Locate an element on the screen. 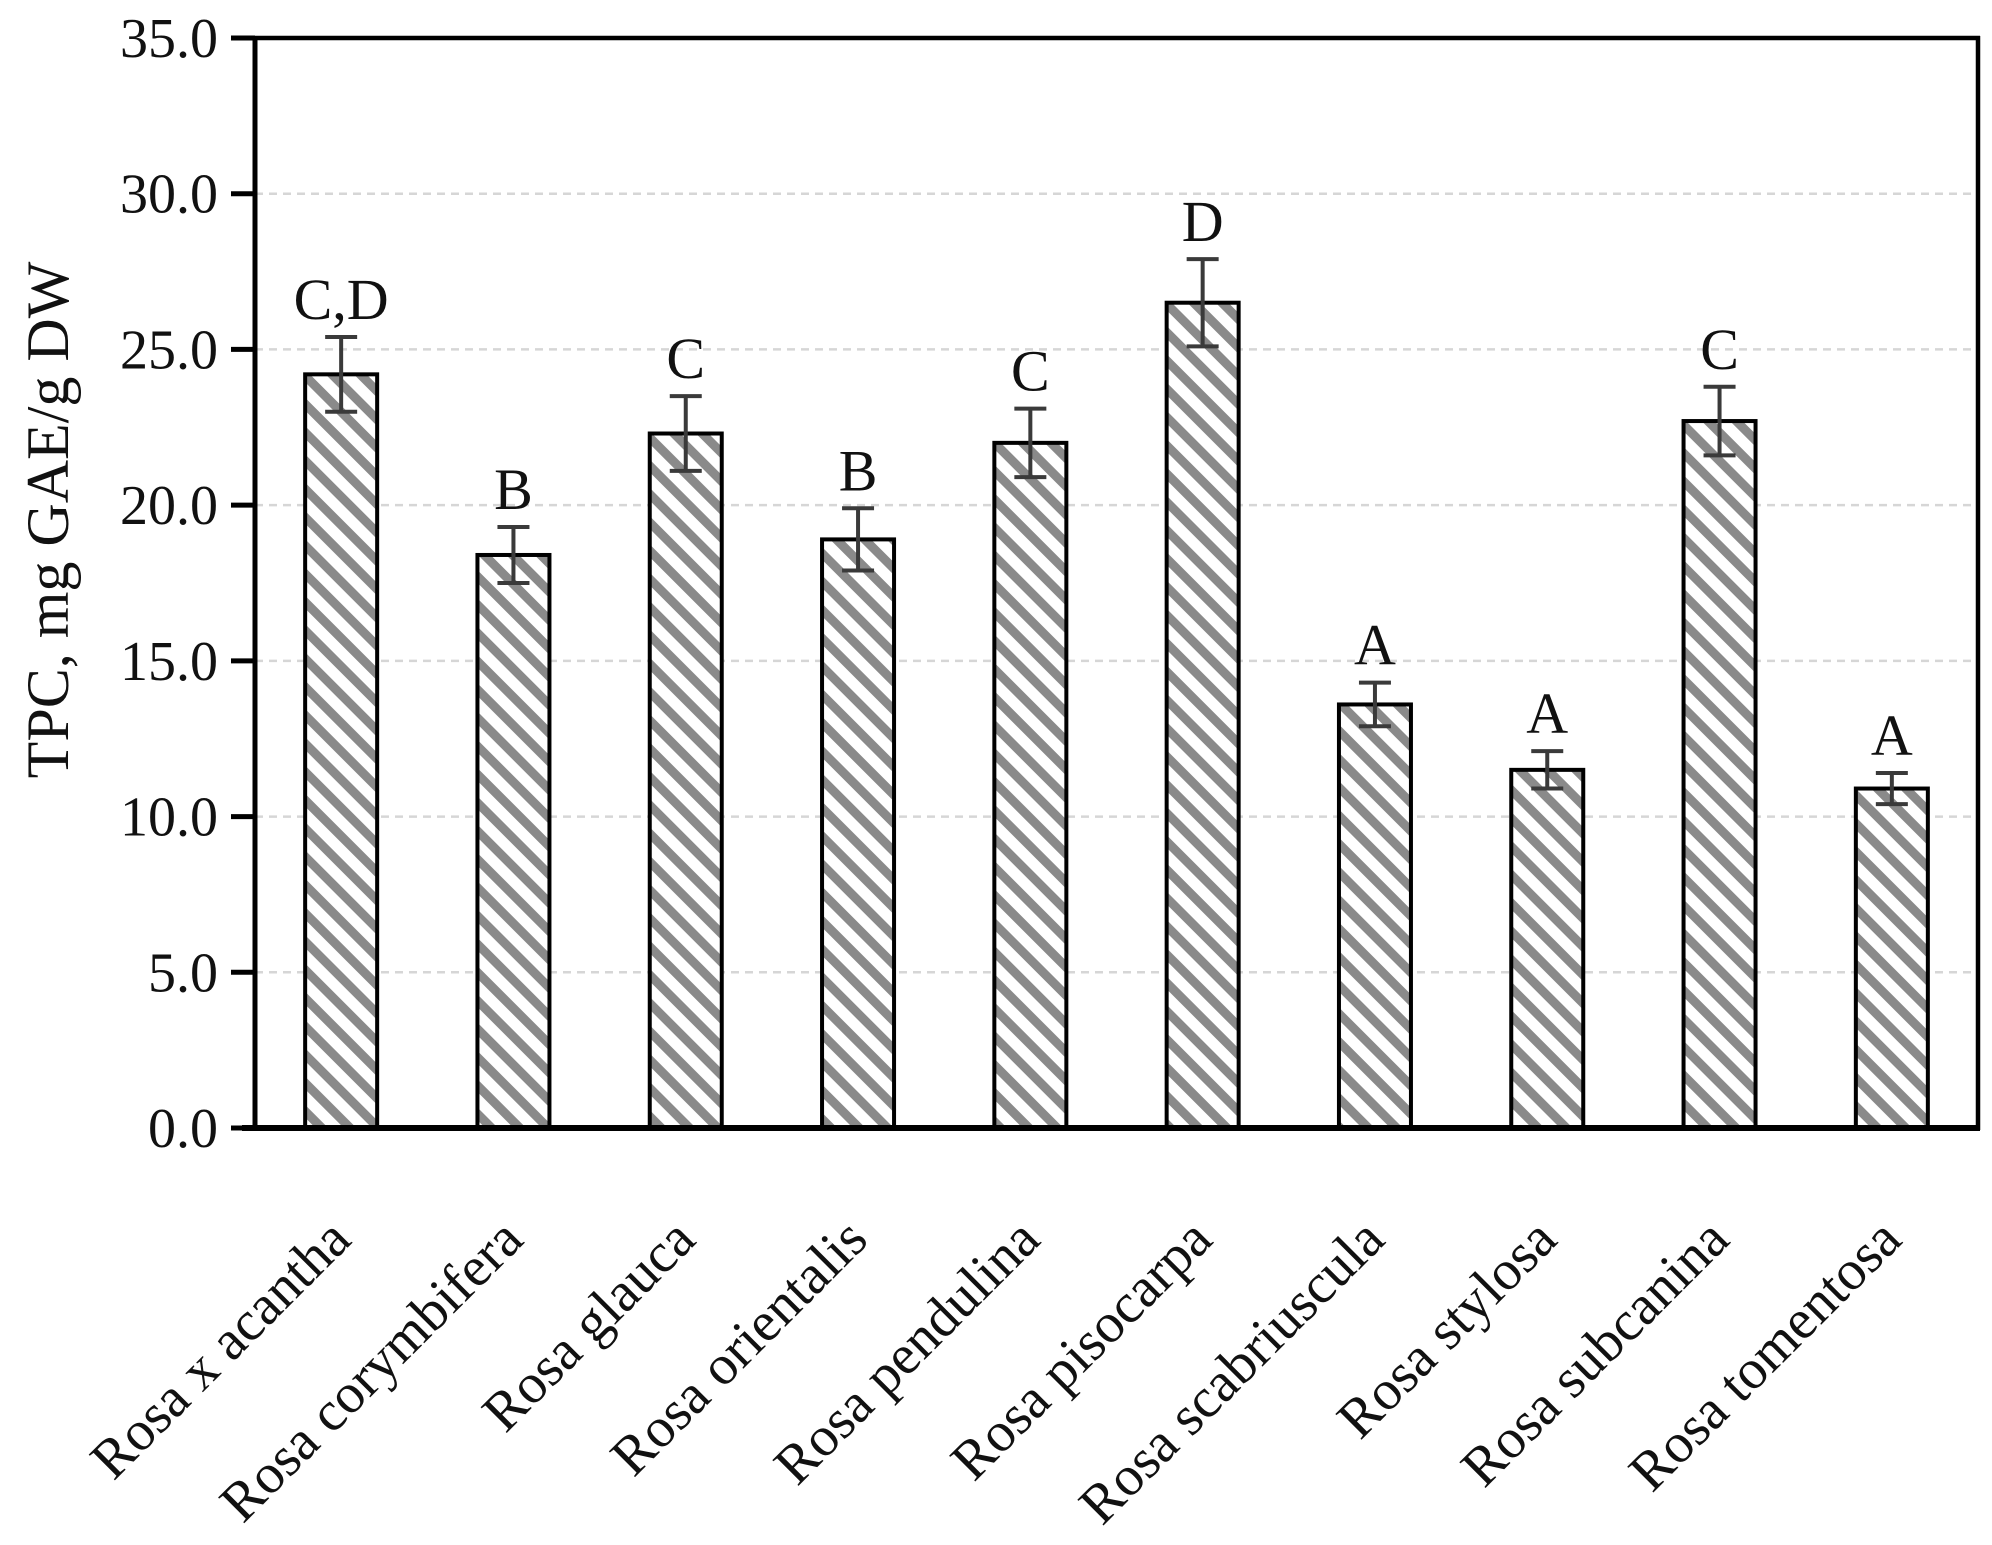 The width and height of the screenshot is (1992, 1545). y-tick-label: 10.0 is located at coordinates (169, 818).